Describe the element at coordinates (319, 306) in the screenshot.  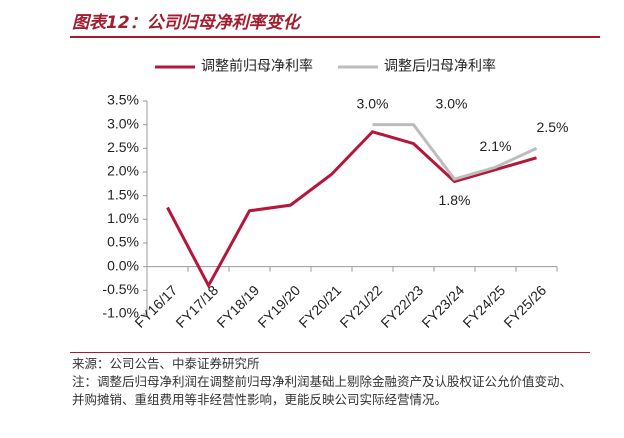
I see `x-tick-label: FY20/21` at that location.